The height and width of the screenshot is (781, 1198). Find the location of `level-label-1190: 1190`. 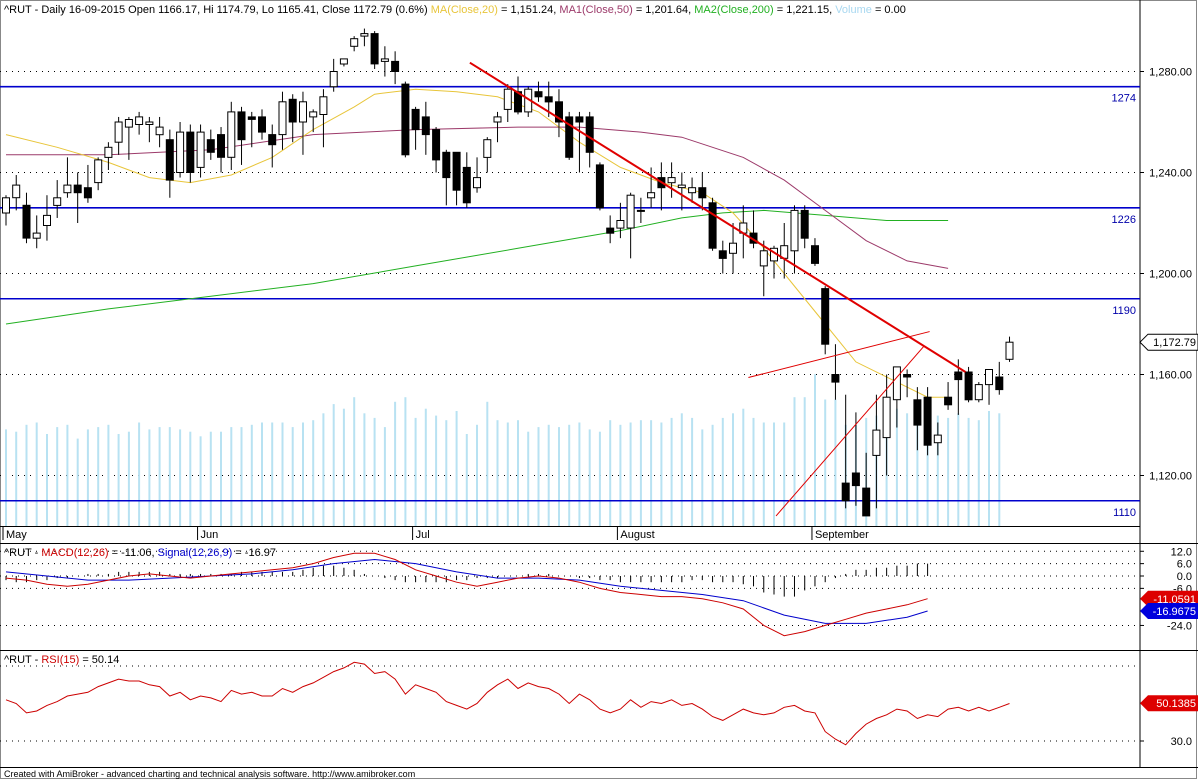

level-label-1190: 1190 is located at coordinates (1124, 311).